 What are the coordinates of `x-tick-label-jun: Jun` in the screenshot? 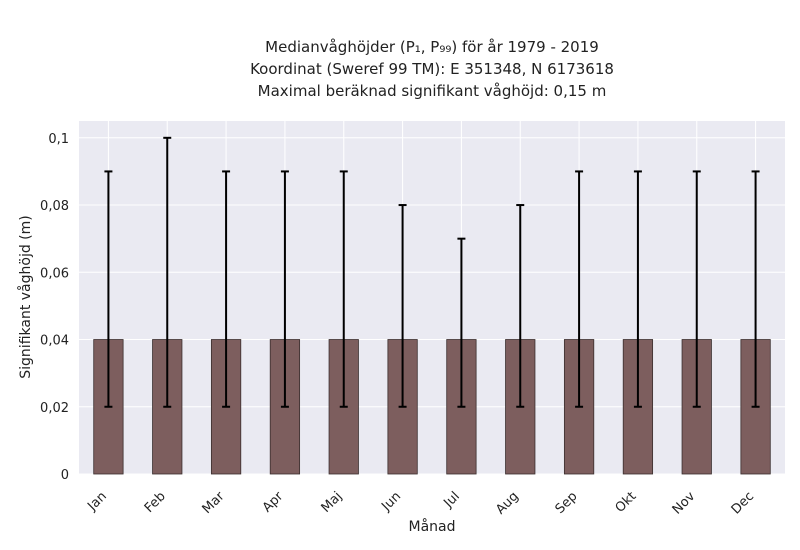 It's located at (391, 502).